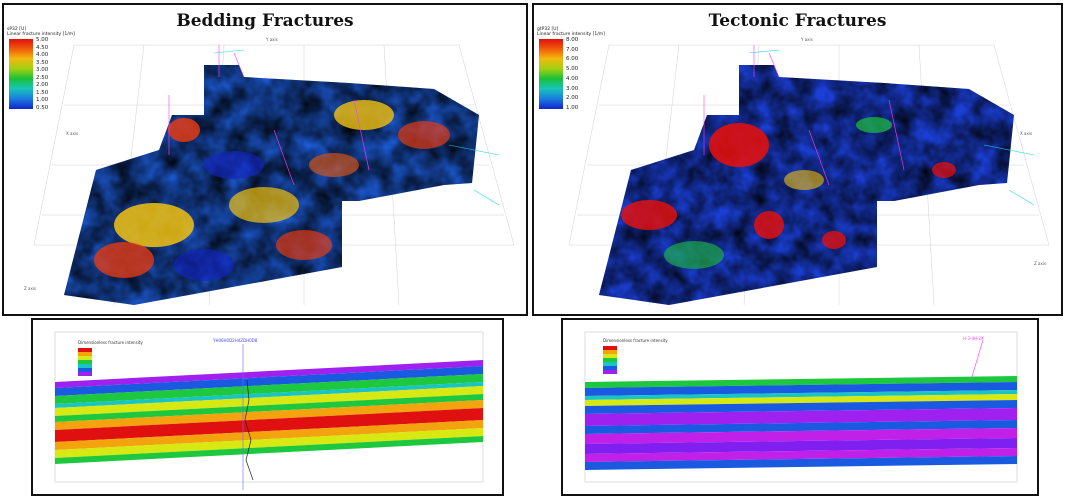  I want to click on well-label: YH06H0D2H4ZDH0D8, so click(235, 340).